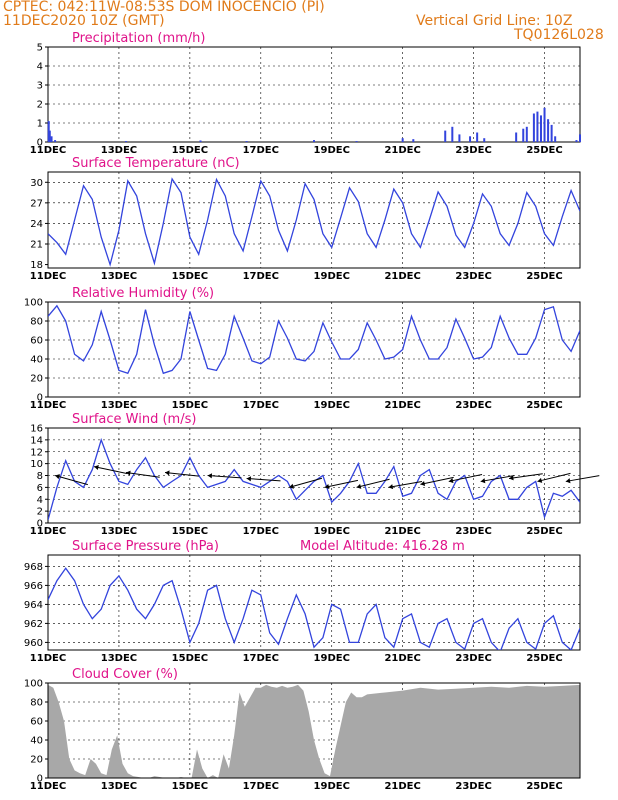 This screenshot has height=800, width=618. I want to click on rh-xtick-label: 15DEC, so click(190, 405).